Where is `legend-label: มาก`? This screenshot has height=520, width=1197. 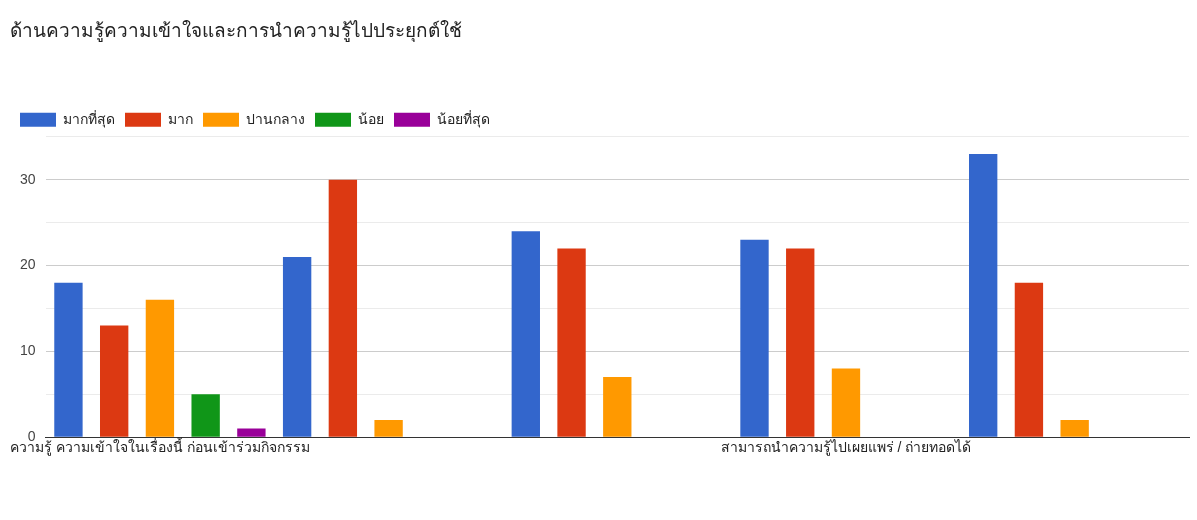 legend-label: มาก is located at coordinates (180, 118).